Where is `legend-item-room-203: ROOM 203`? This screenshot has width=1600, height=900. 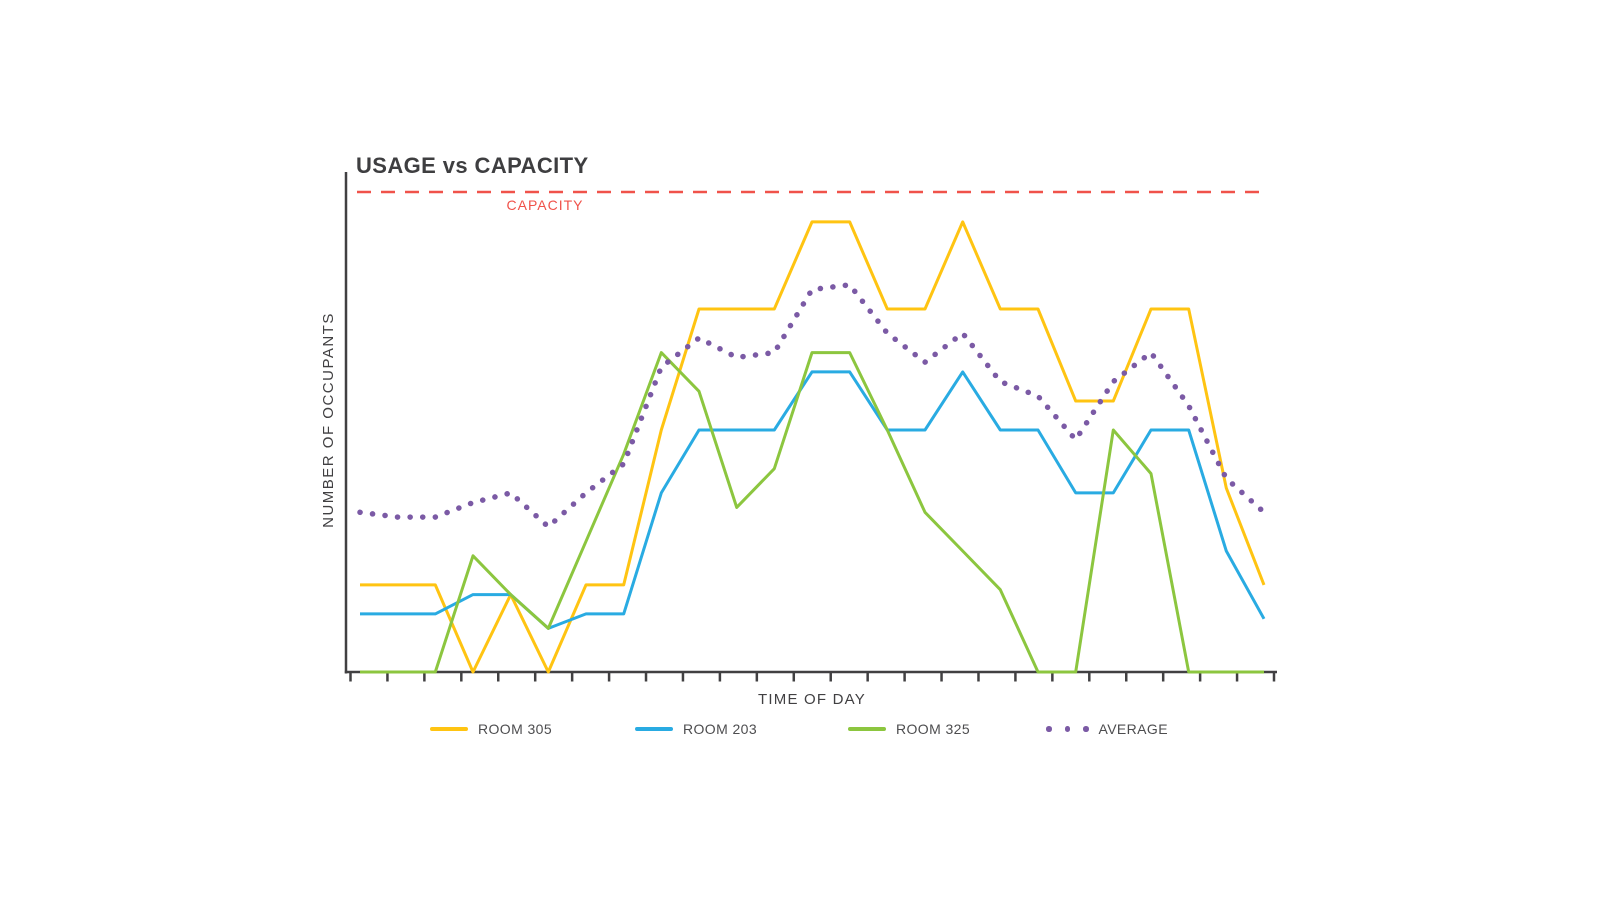
legend-item-room-203: ROOM 203 is located at coordinates (696, 729).